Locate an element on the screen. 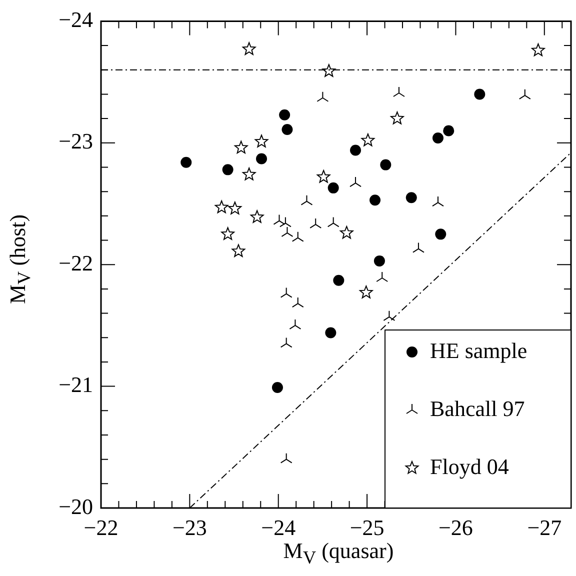 The image size is (576, 576). x-tick-label: −25 is located at coordinates (367, 527).